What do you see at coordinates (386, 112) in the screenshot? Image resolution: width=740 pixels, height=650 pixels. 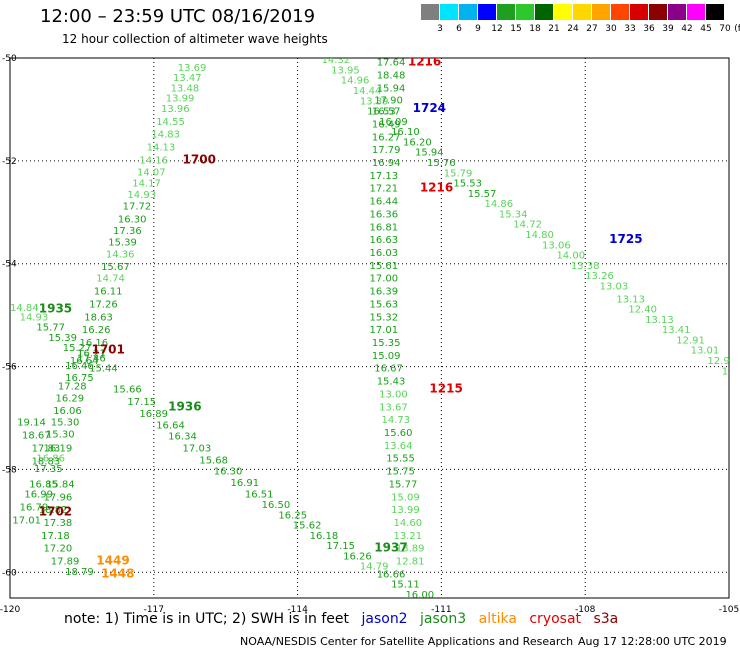 I see `swh-value-label: 16.57` at bounding box center [386, 112].